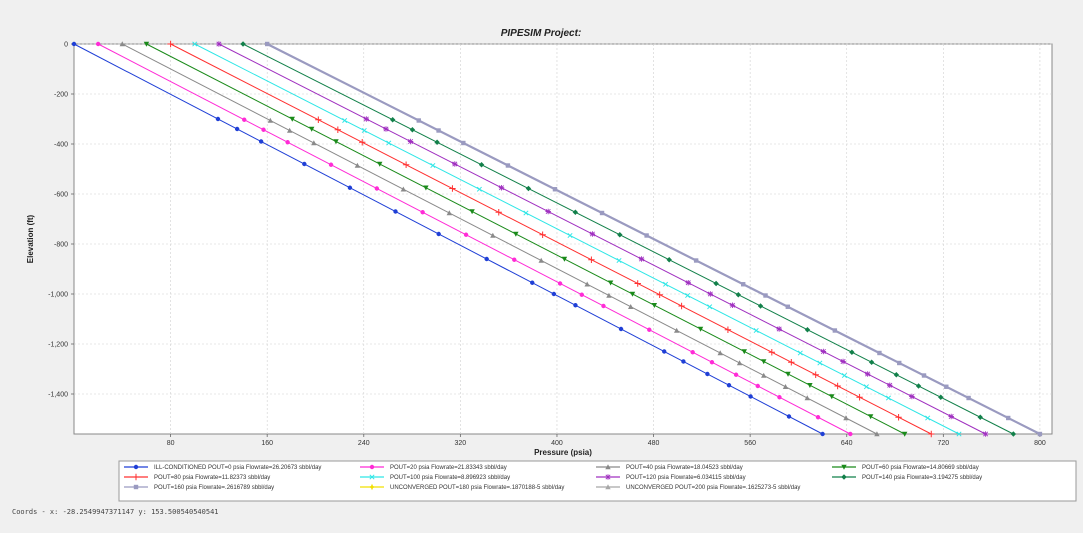 Image resolution: width=1083 pixels, height=533 pixels. I want to click on y-axis-title: Elevation (ft), so click(30, 238).